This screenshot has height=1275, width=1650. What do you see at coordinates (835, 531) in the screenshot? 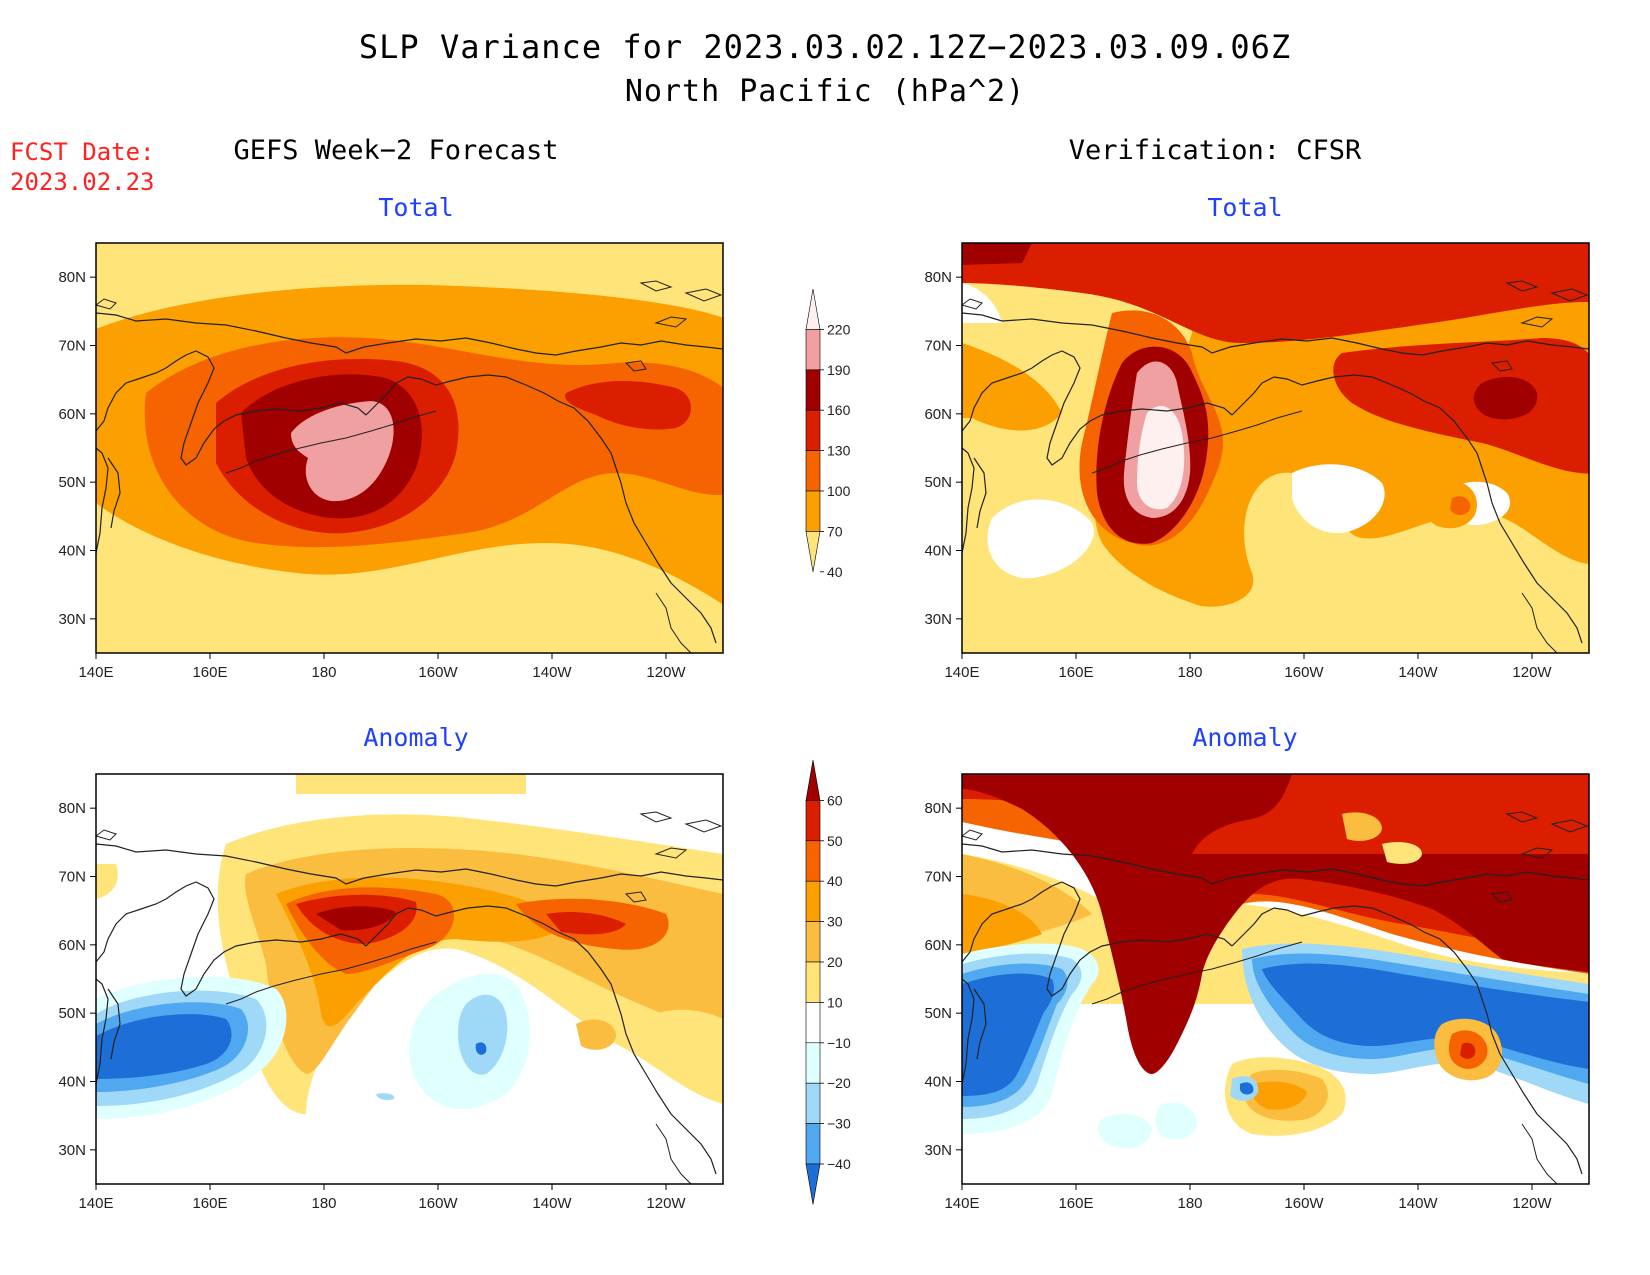
I see `colorbar-label: 70` at bounding box center [835, 531].